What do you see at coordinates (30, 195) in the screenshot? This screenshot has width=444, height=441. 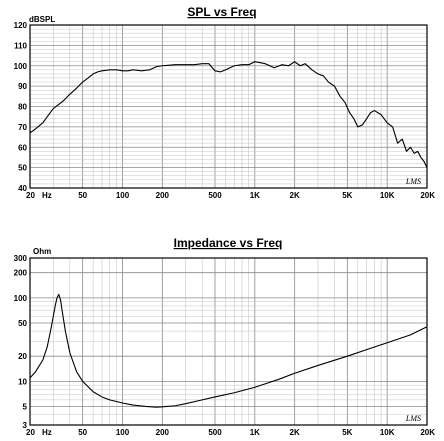 I see `spl-x-tick-label: 20` at bounding box center [30, 195].